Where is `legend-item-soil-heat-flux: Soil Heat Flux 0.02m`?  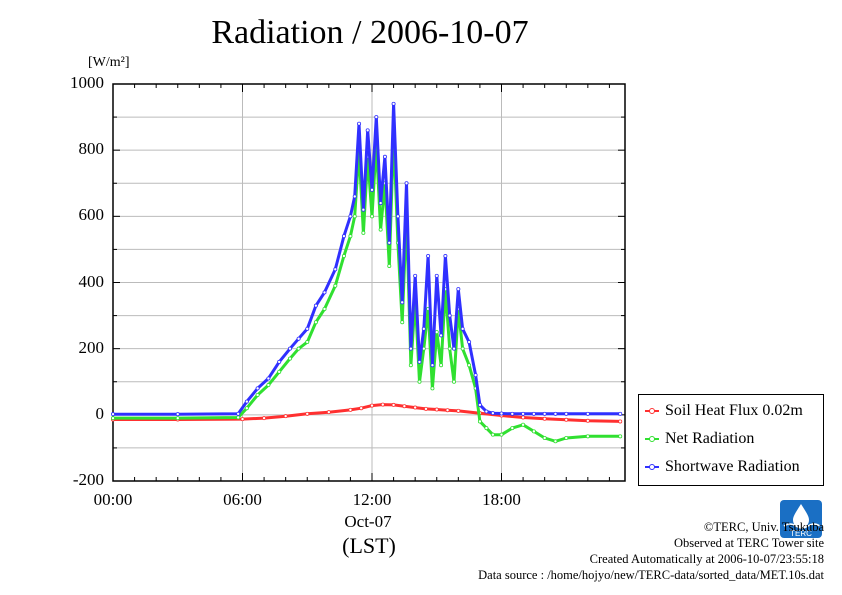 legend-item-soil-heat-flux: Soil Heat Flux 0.02m is located at coordinates (724, 411).